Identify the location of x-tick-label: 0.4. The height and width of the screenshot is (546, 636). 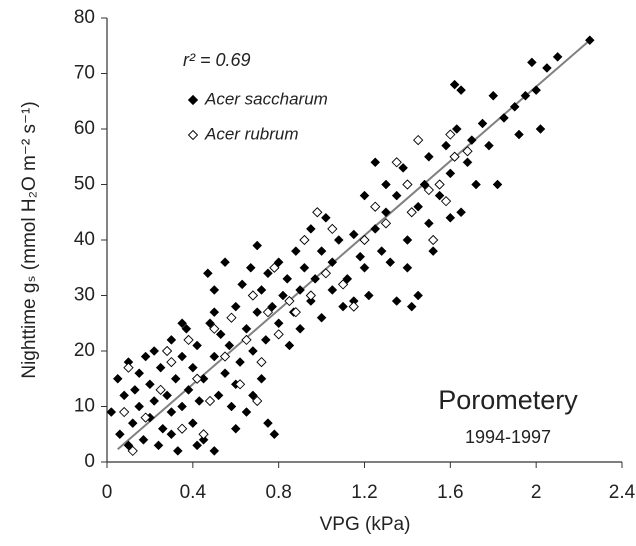
(193, 492).